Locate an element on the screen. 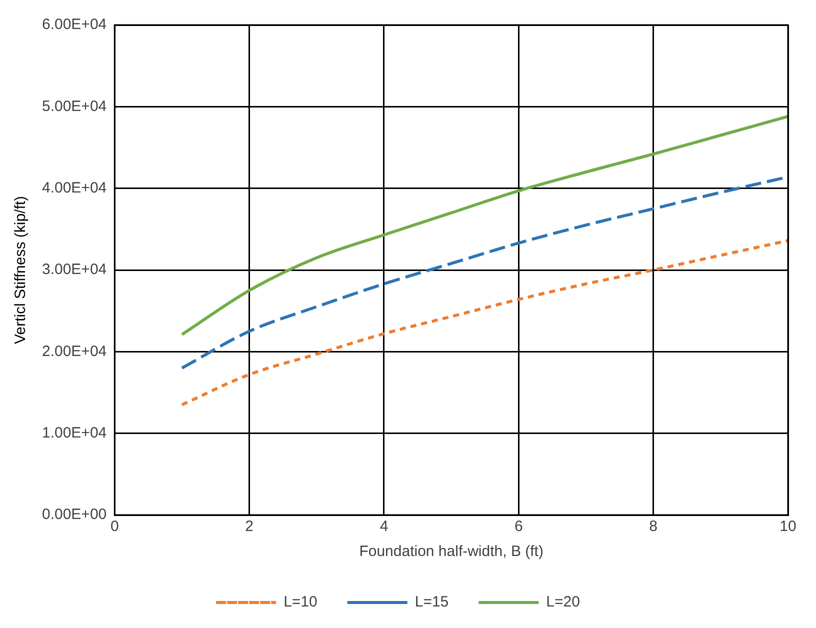  y-tick-label: 1.00E+04 is located at coordinates (74, 433).